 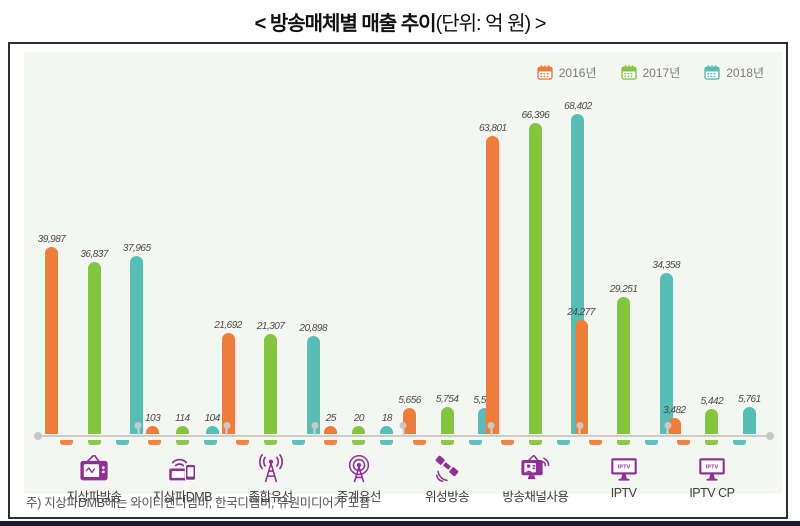 I want to click on legend-item-2016: 2016년, so click(x=567, y=72).